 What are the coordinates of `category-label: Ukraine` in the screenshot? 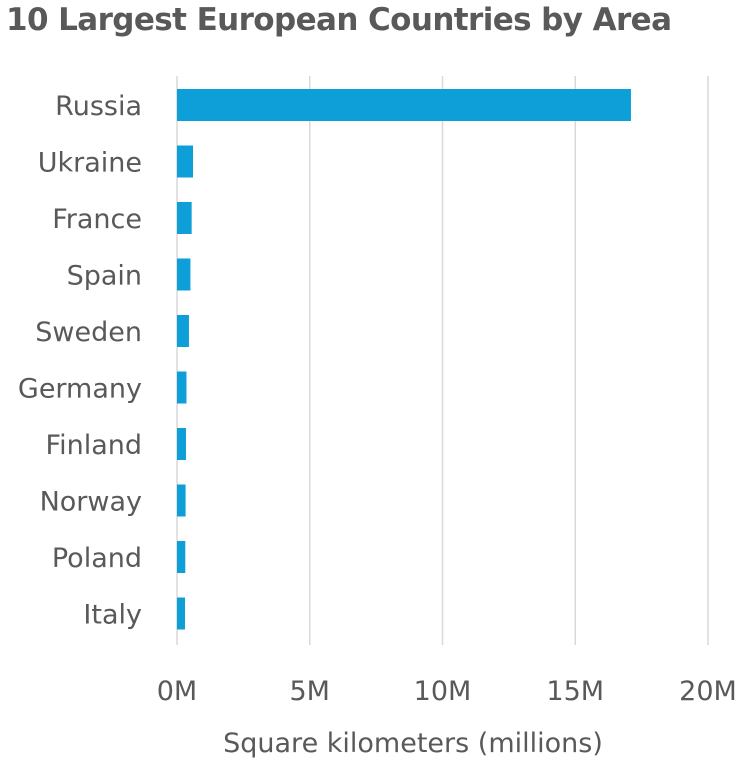 It's located at (90, 163).